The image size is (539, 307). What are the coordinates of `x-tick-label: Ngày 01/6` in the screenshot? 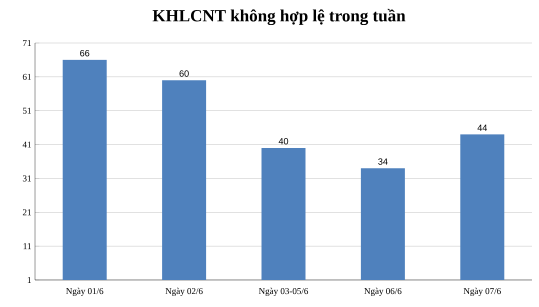 It's located at (85, 292).